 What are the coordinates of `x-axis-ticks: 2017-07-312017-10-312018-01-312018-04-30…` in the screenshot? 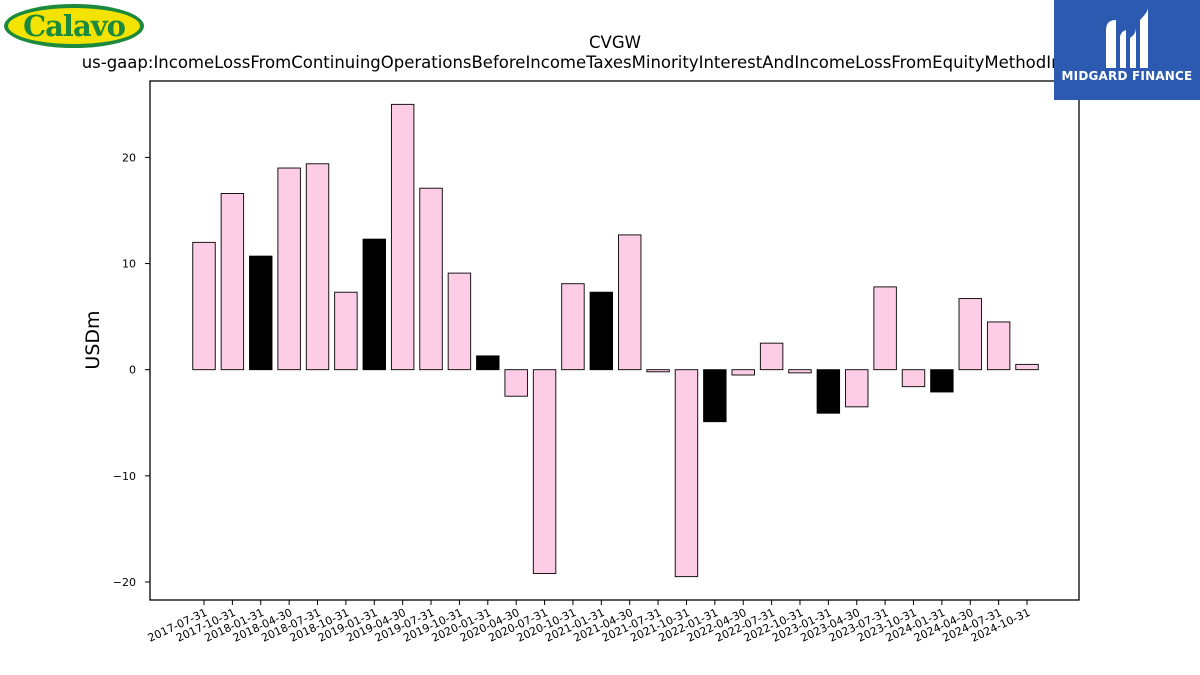 It's located at (589, 622).